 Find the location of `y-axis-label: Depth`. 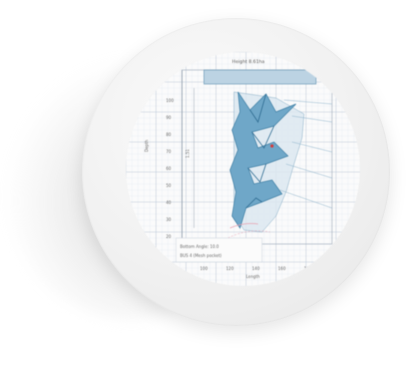

y-axis-label: Depth is located at coordinates (146, 145).